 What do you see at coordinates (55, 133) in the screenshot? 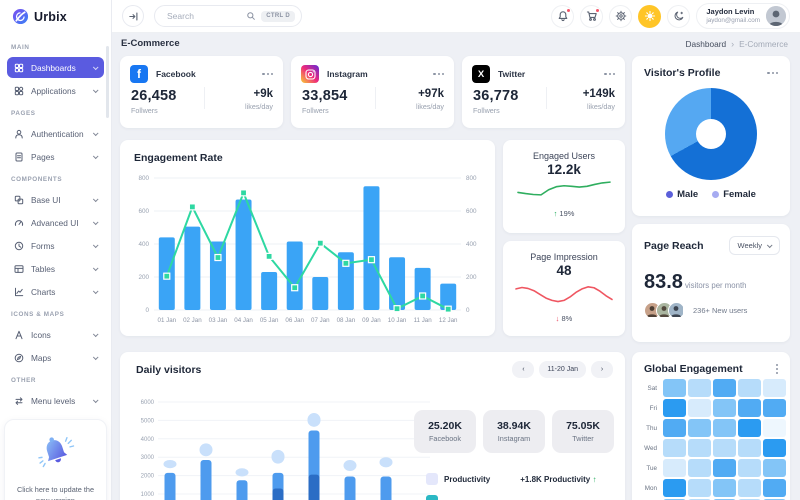
I see `sidebar-item-authentication: Authentication` at bounding box center [55, 133].